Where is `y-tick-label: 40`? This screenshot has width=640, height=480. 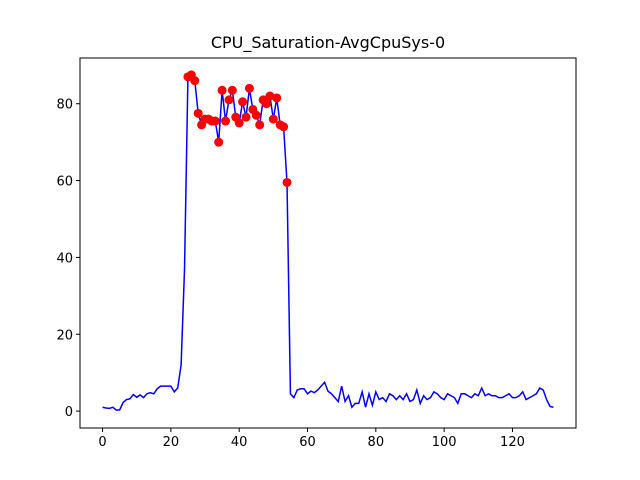 y-tick-label: 40 is located at coordinates (64, 258).